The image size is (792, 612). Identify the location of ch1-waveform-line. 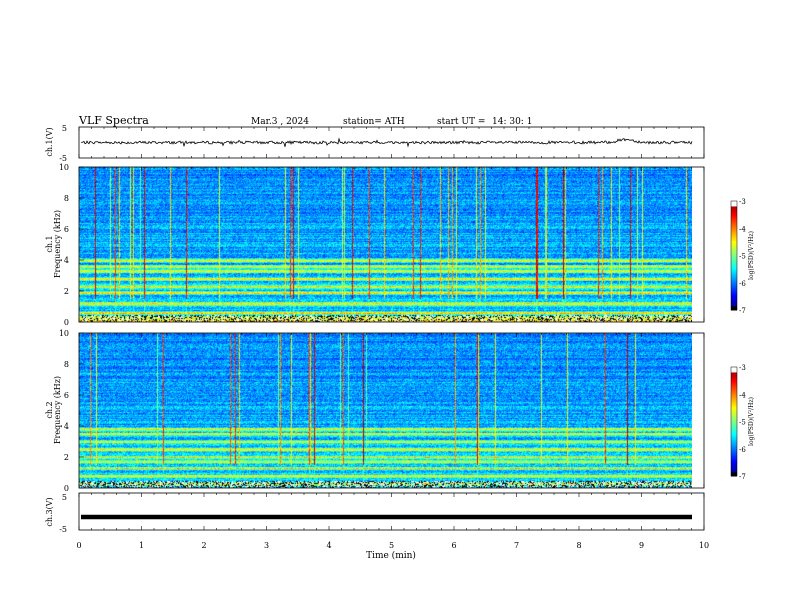
(386, 142).